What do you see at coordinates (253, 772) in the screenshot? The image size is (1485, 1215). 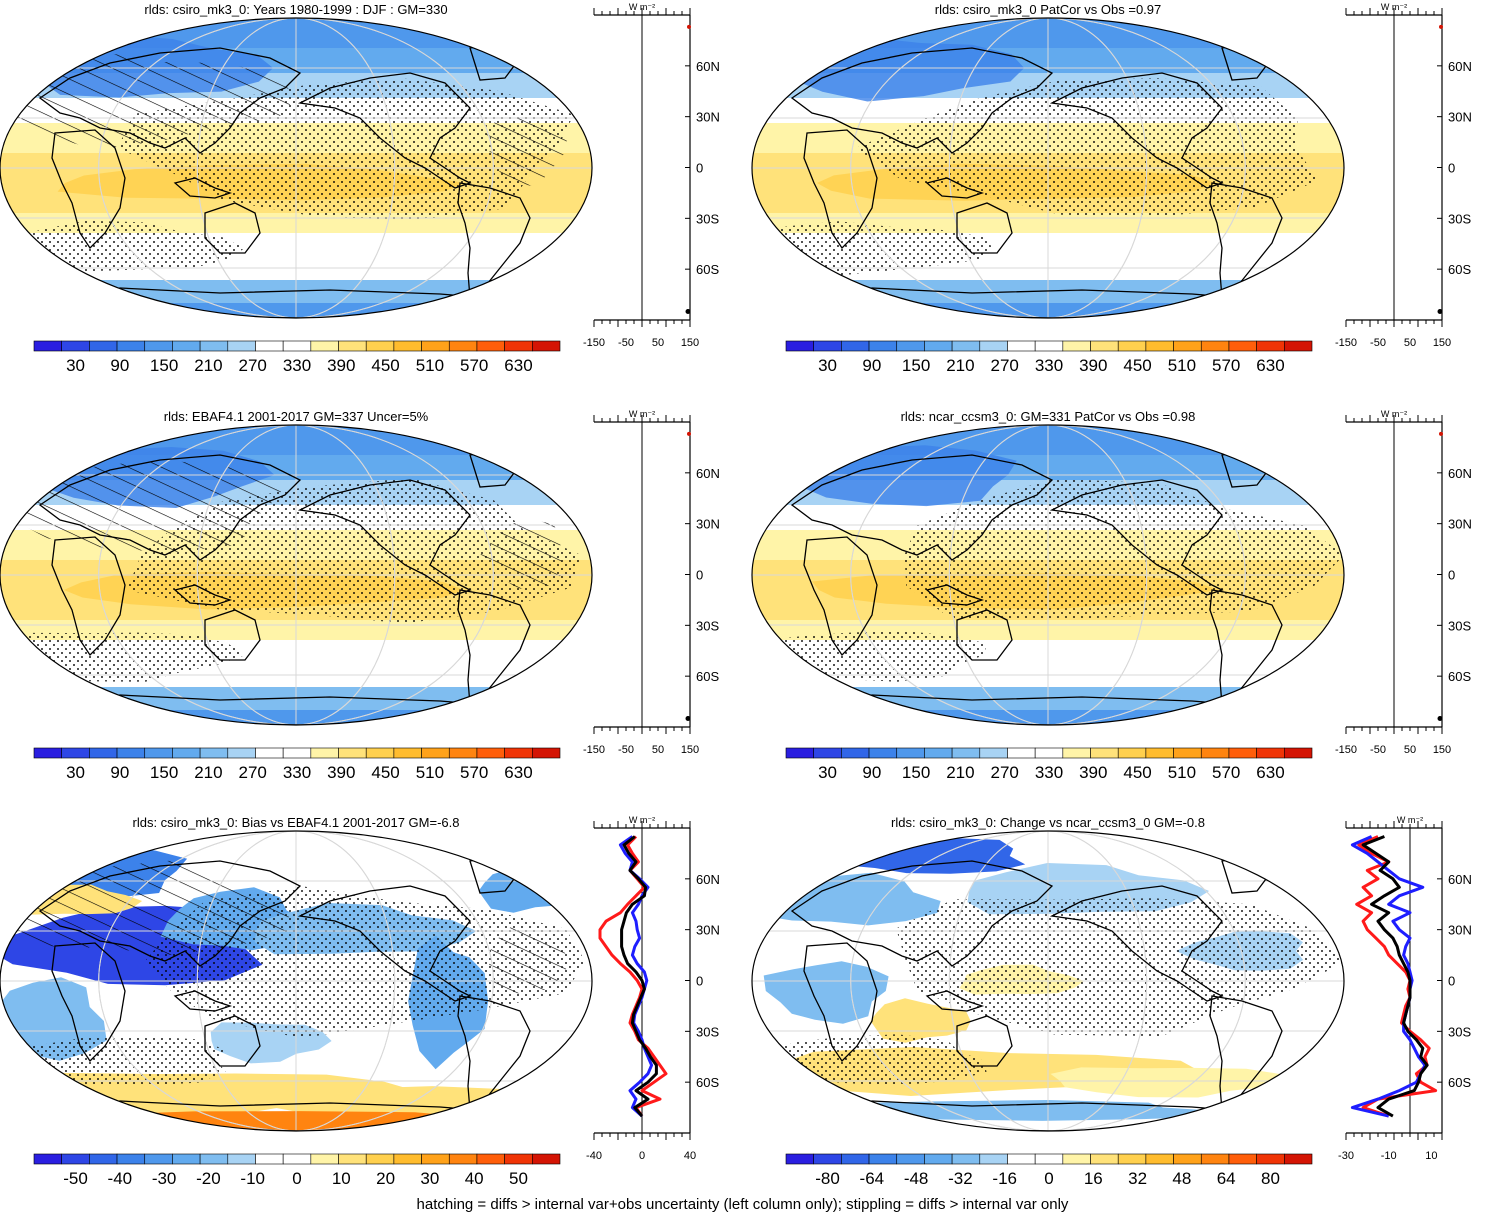 I see `colorbar-tick-label: 270` at bounding box center [253, 772].